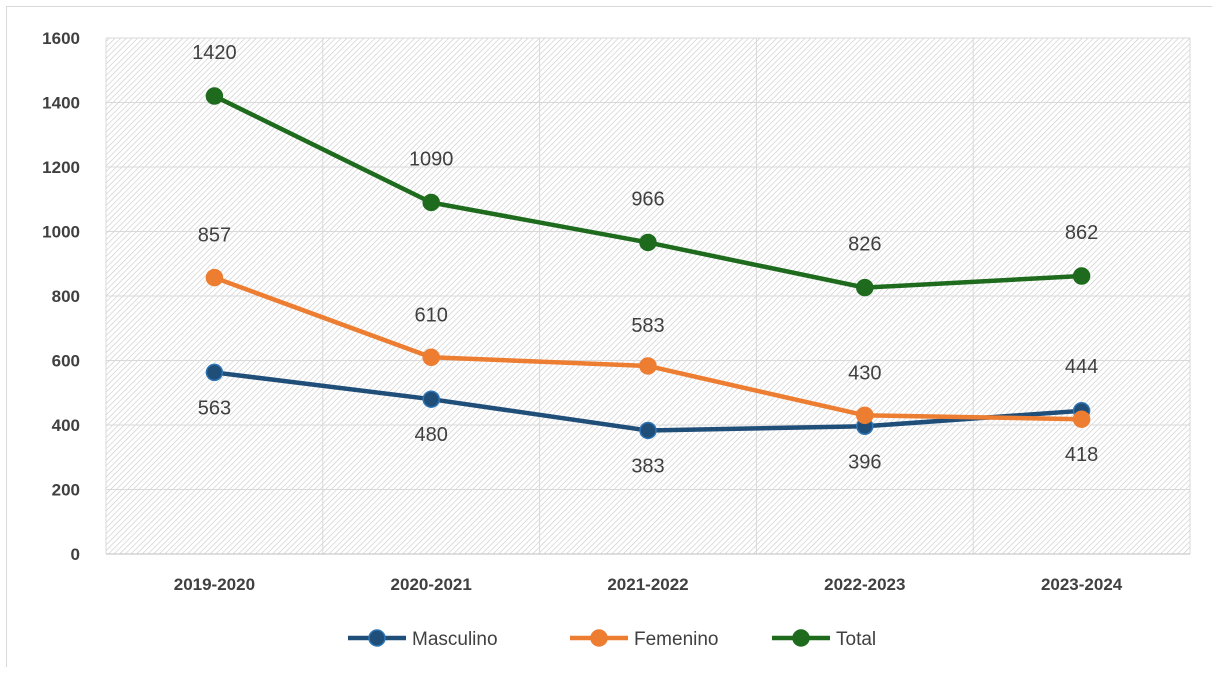  Describe the element at coordinates (377, 638) in the screenshot. I see `legend-marker-masculino` at that location.